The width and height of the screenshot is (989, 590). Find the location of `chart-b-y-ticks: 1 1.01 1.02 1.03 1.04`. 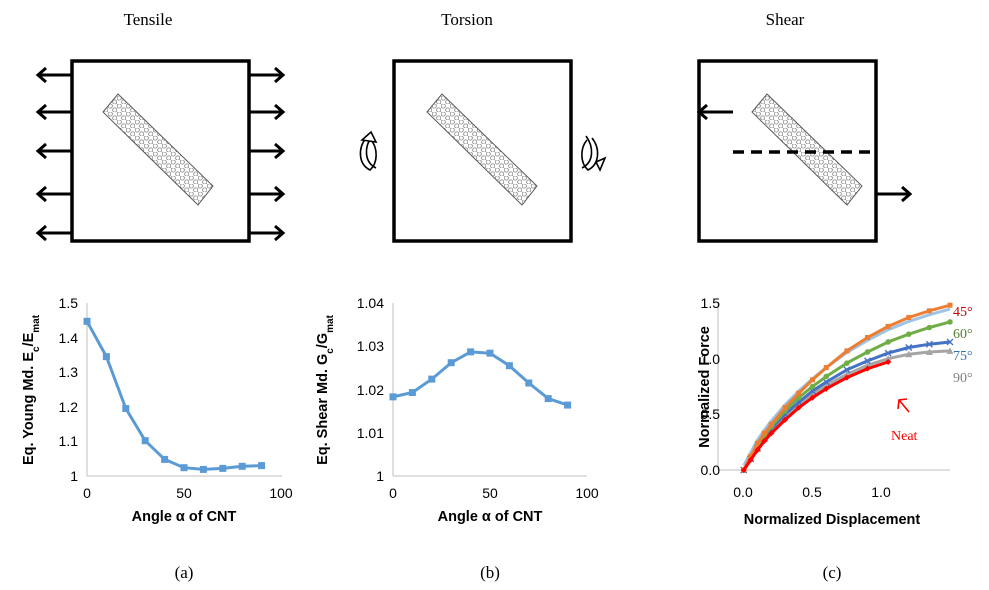

chart-b-y-ticks: 1 1.01 1.02 1.03 1.04 is located at coordinates (370, 389).